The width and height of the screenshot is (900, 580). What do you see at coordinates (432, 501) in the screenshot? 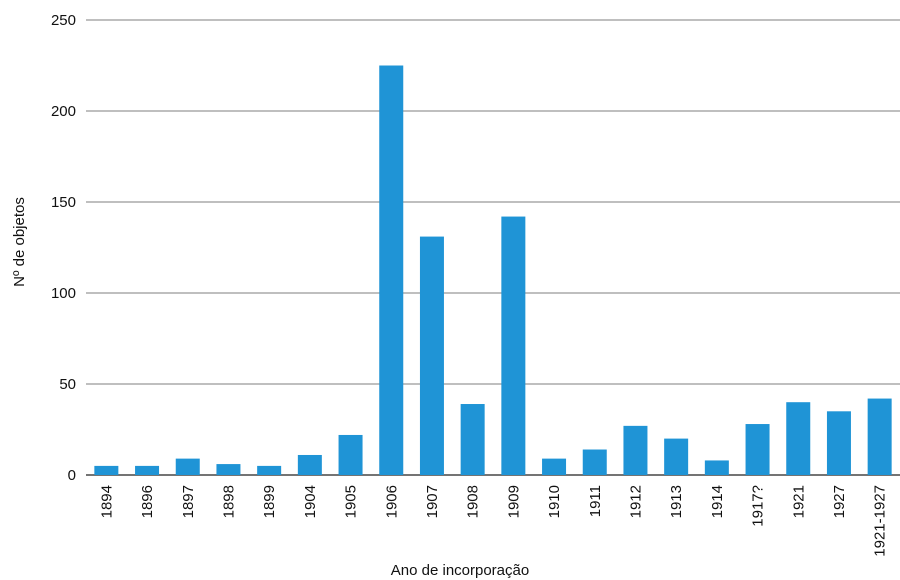
I see `x-tick-label: 1907` at bounding box center [432, 501].